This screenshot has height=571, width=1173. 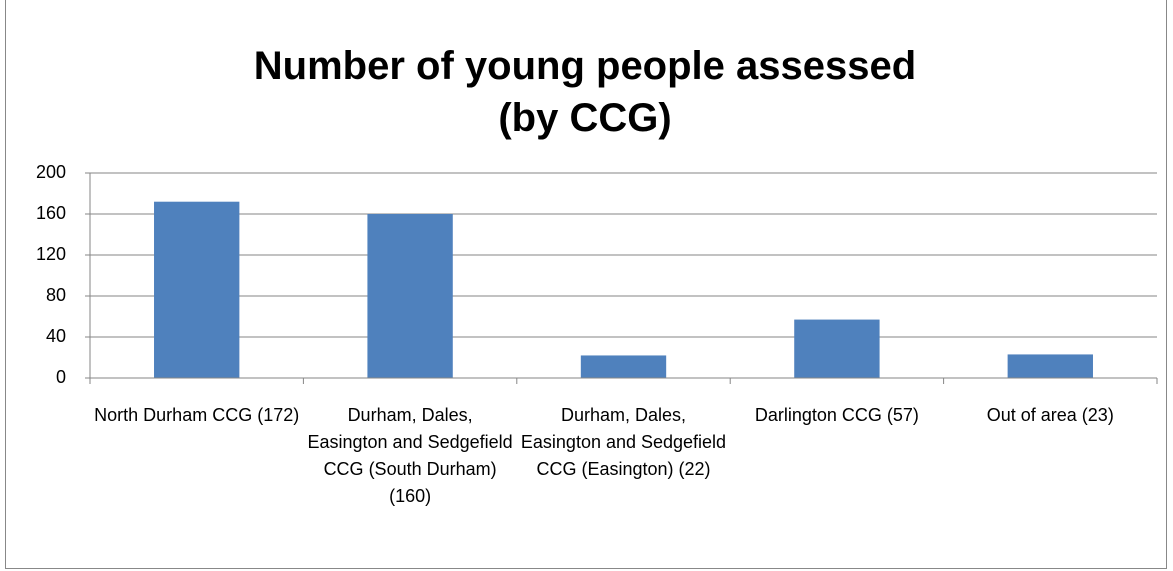 What do you see at coordinates (56, 336) in the screenshot?
I see `y-tick-label: 40` at bounding box center [56, 336].